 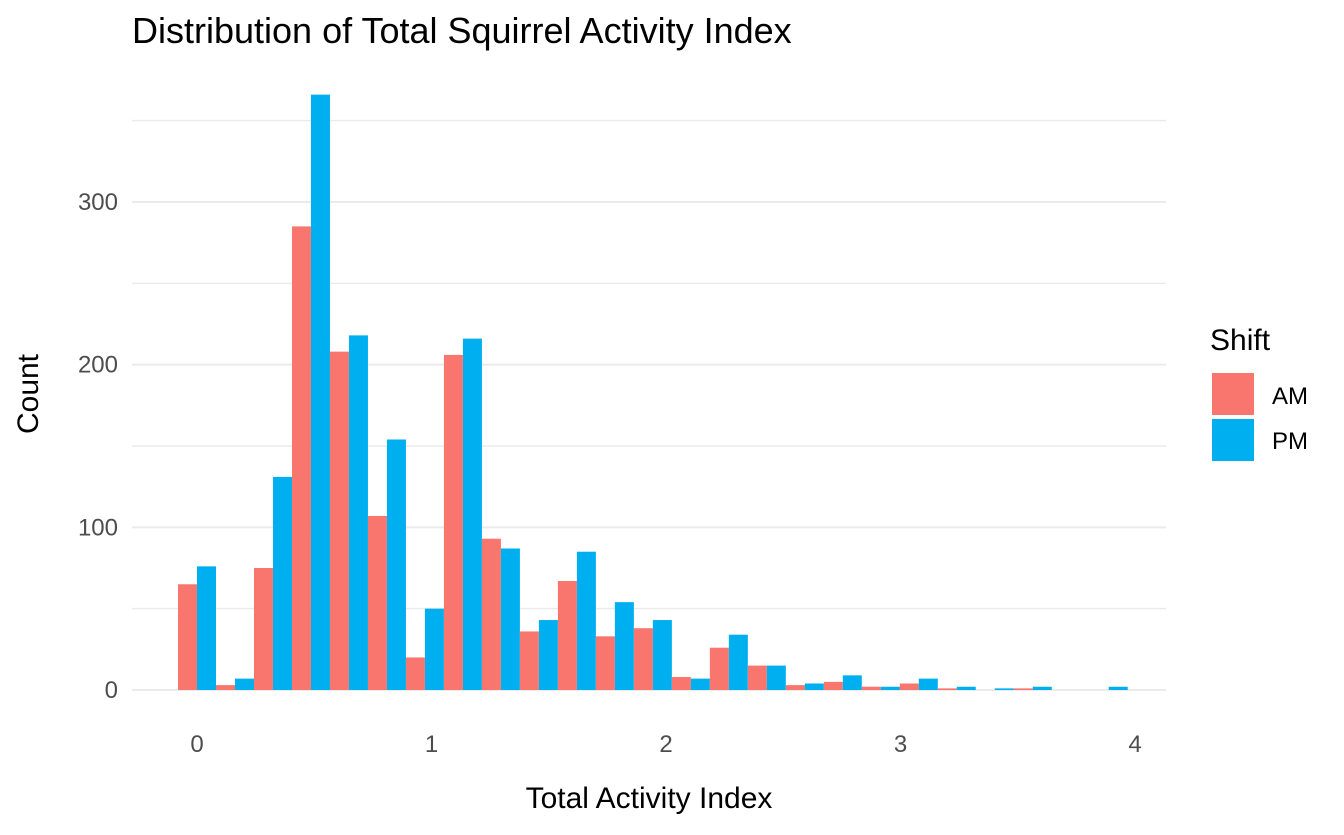 What do you see at coordinates (1134, 744) in the screenshot?
I see `x-tick-label: 4` at bounding box center [1134, 744].